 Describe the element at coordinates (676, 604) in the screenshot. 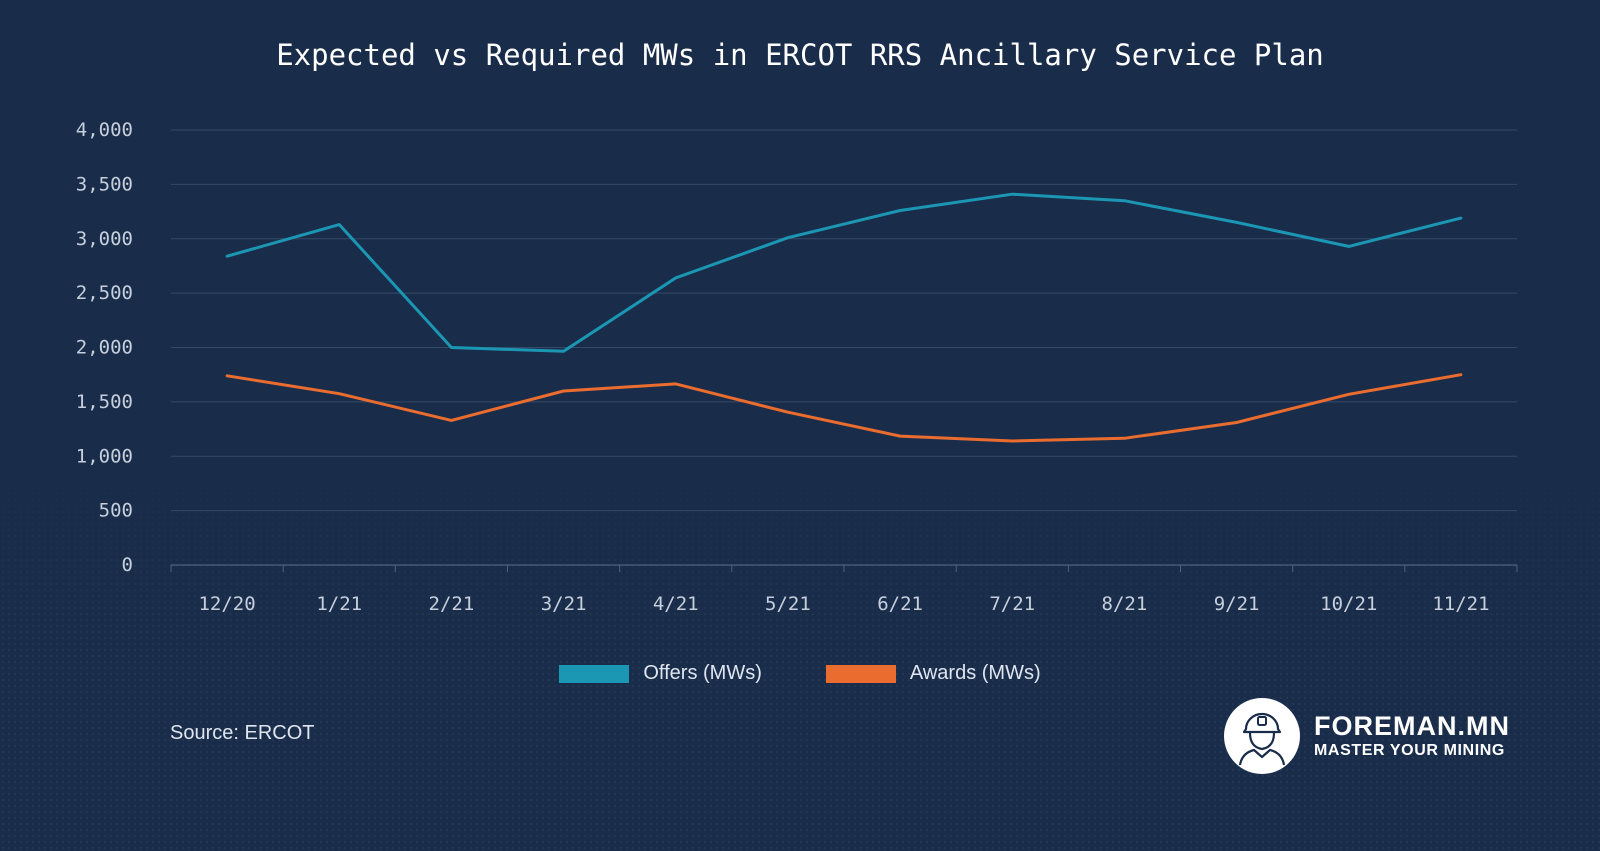

I see `x-tick-label: 4/21` at that location.